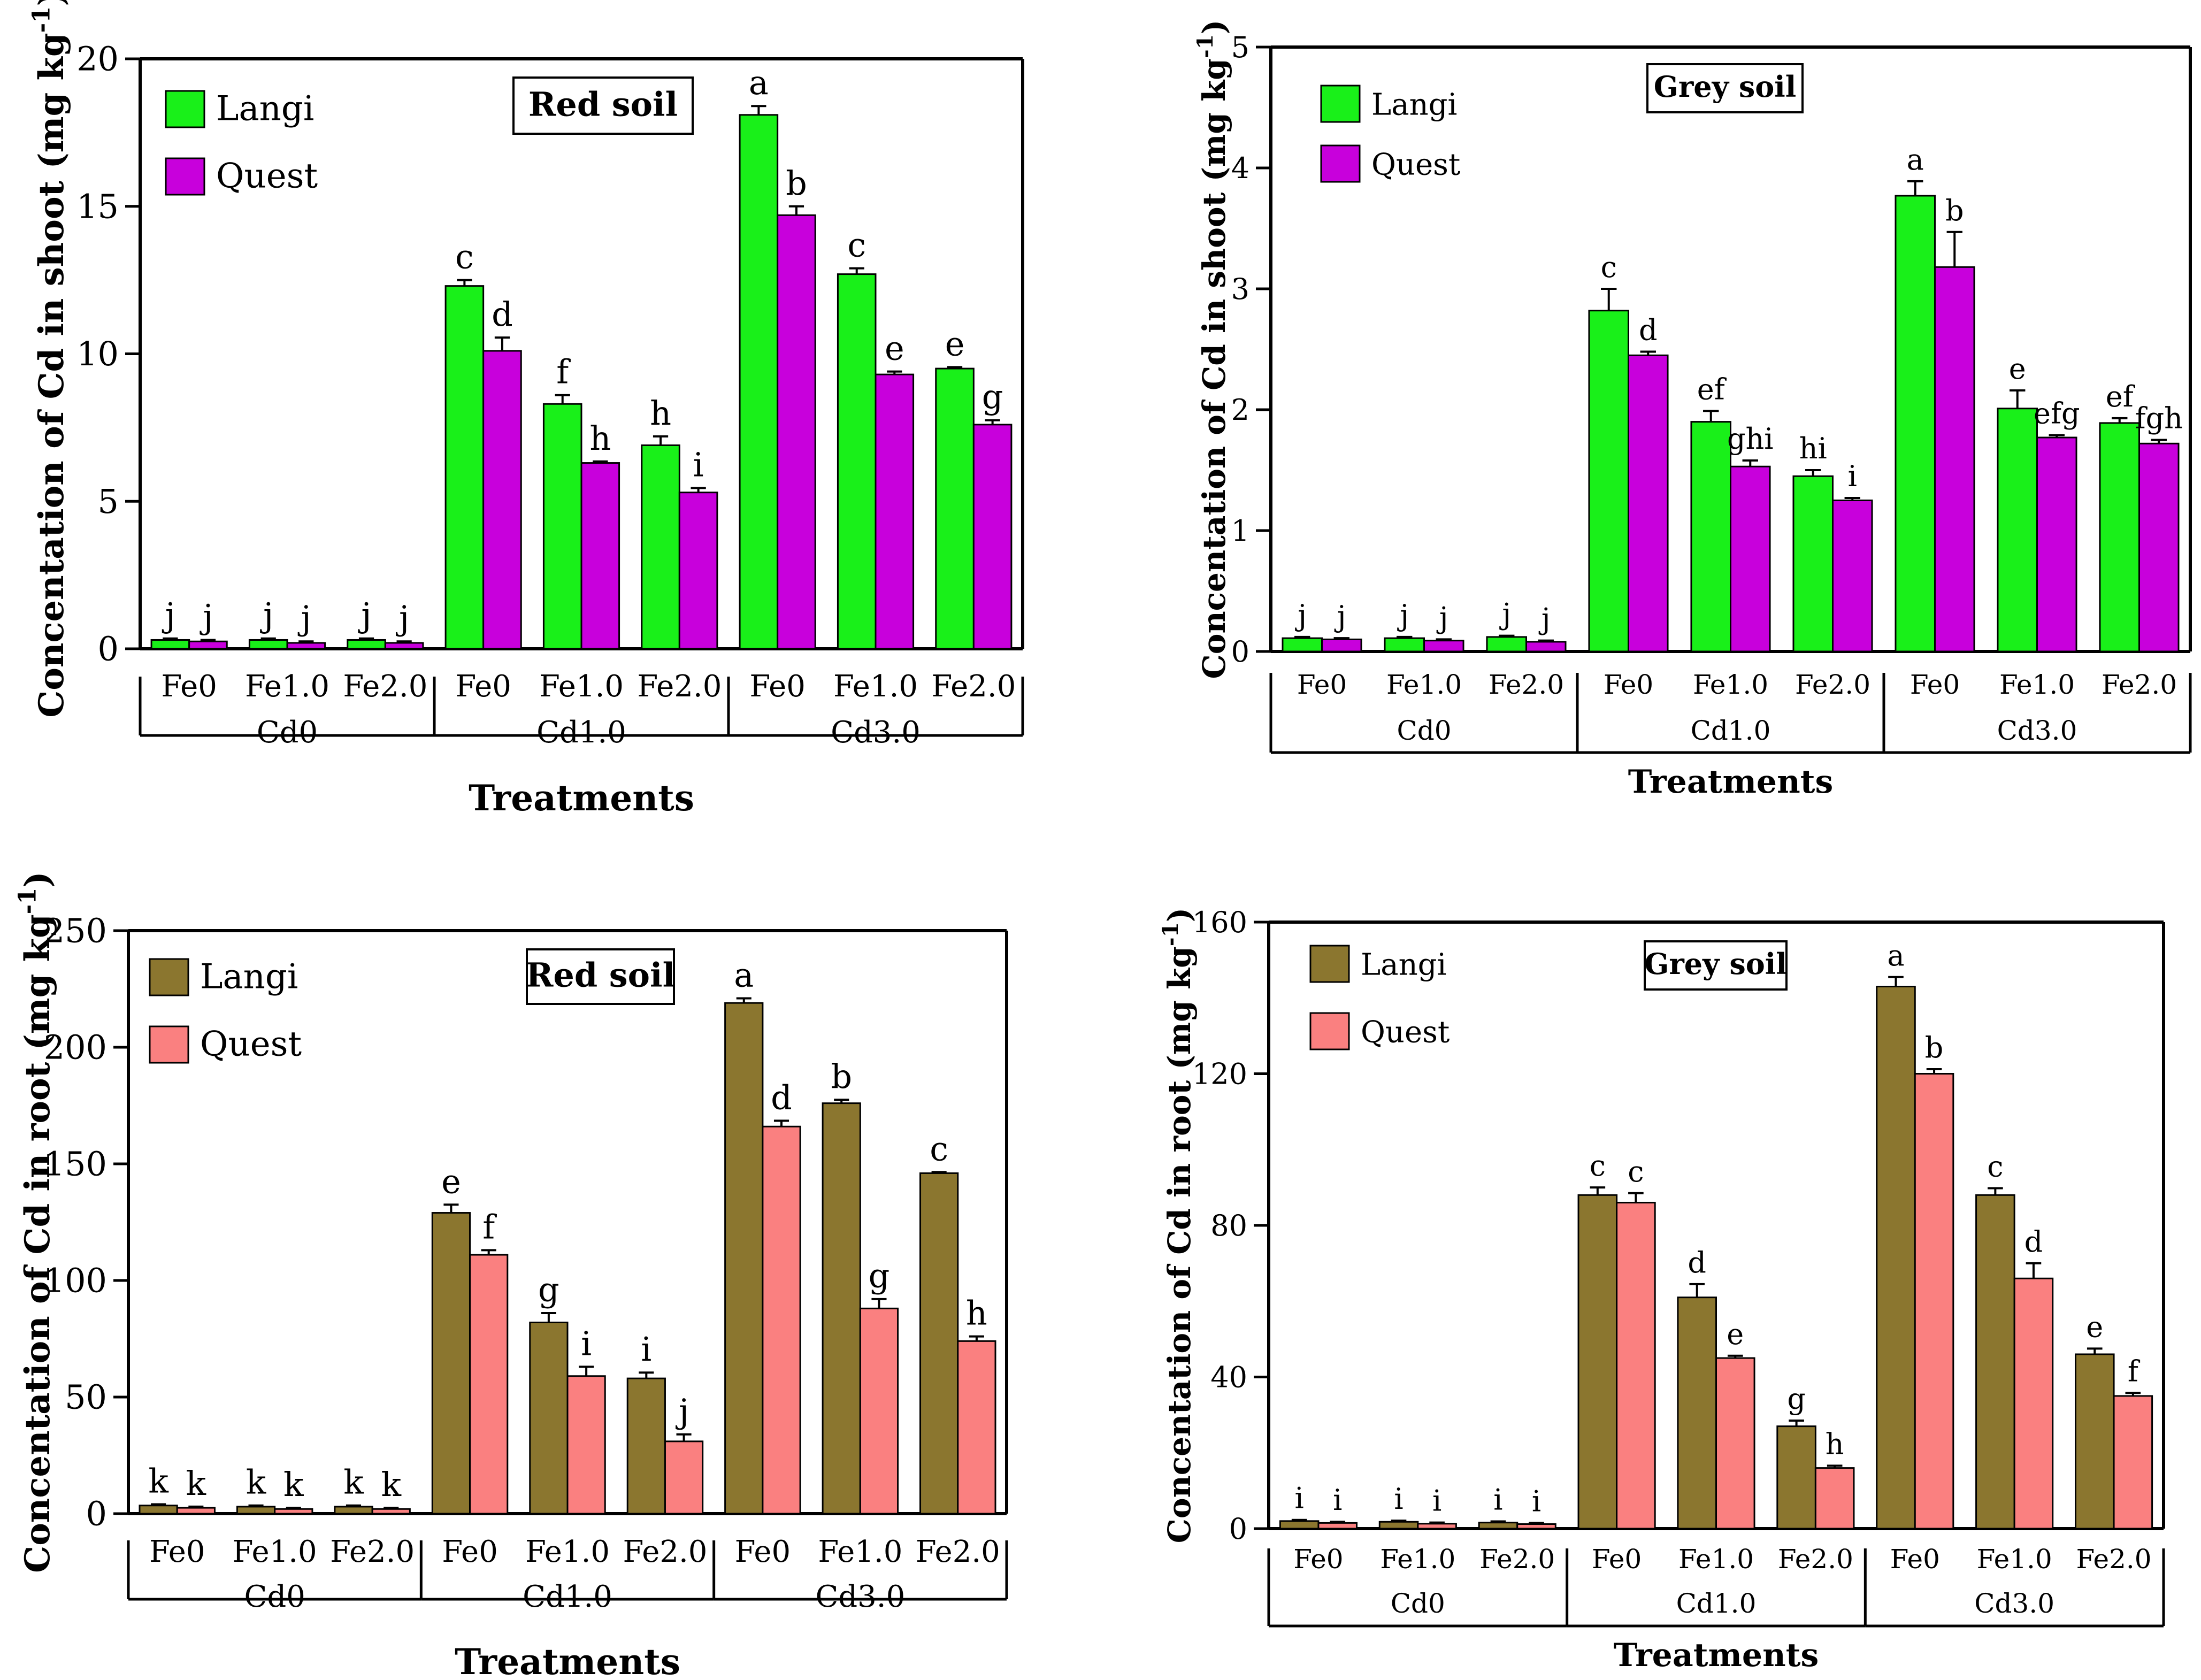 Image resolution: width=2201 pixels, height=1680 pixels. I want to click on y-axis-label-main: Concentation of Cd in shoot (mg kg, so click(52, 375).